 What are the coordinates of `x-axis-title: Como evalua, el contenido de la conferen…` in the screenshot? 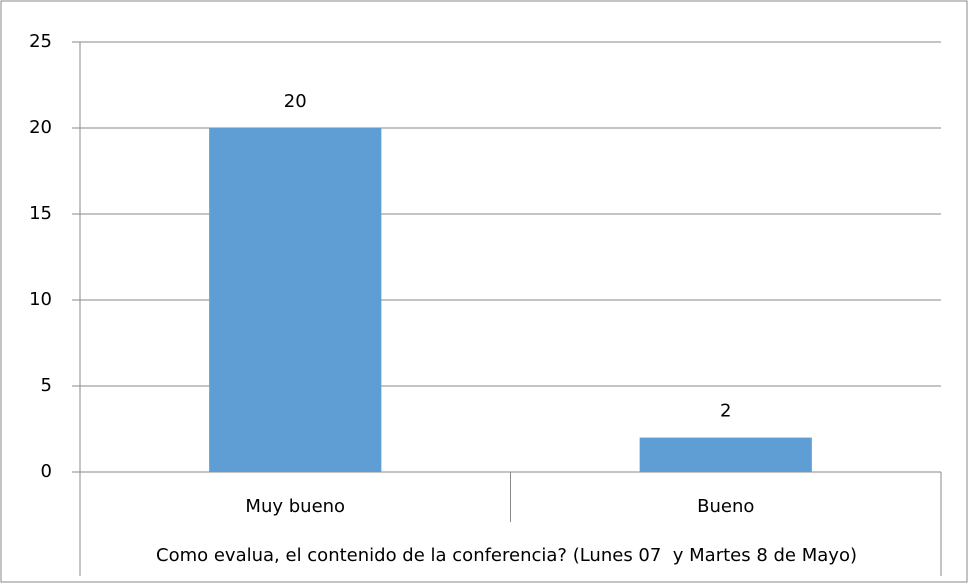 It's located at (506, 555).